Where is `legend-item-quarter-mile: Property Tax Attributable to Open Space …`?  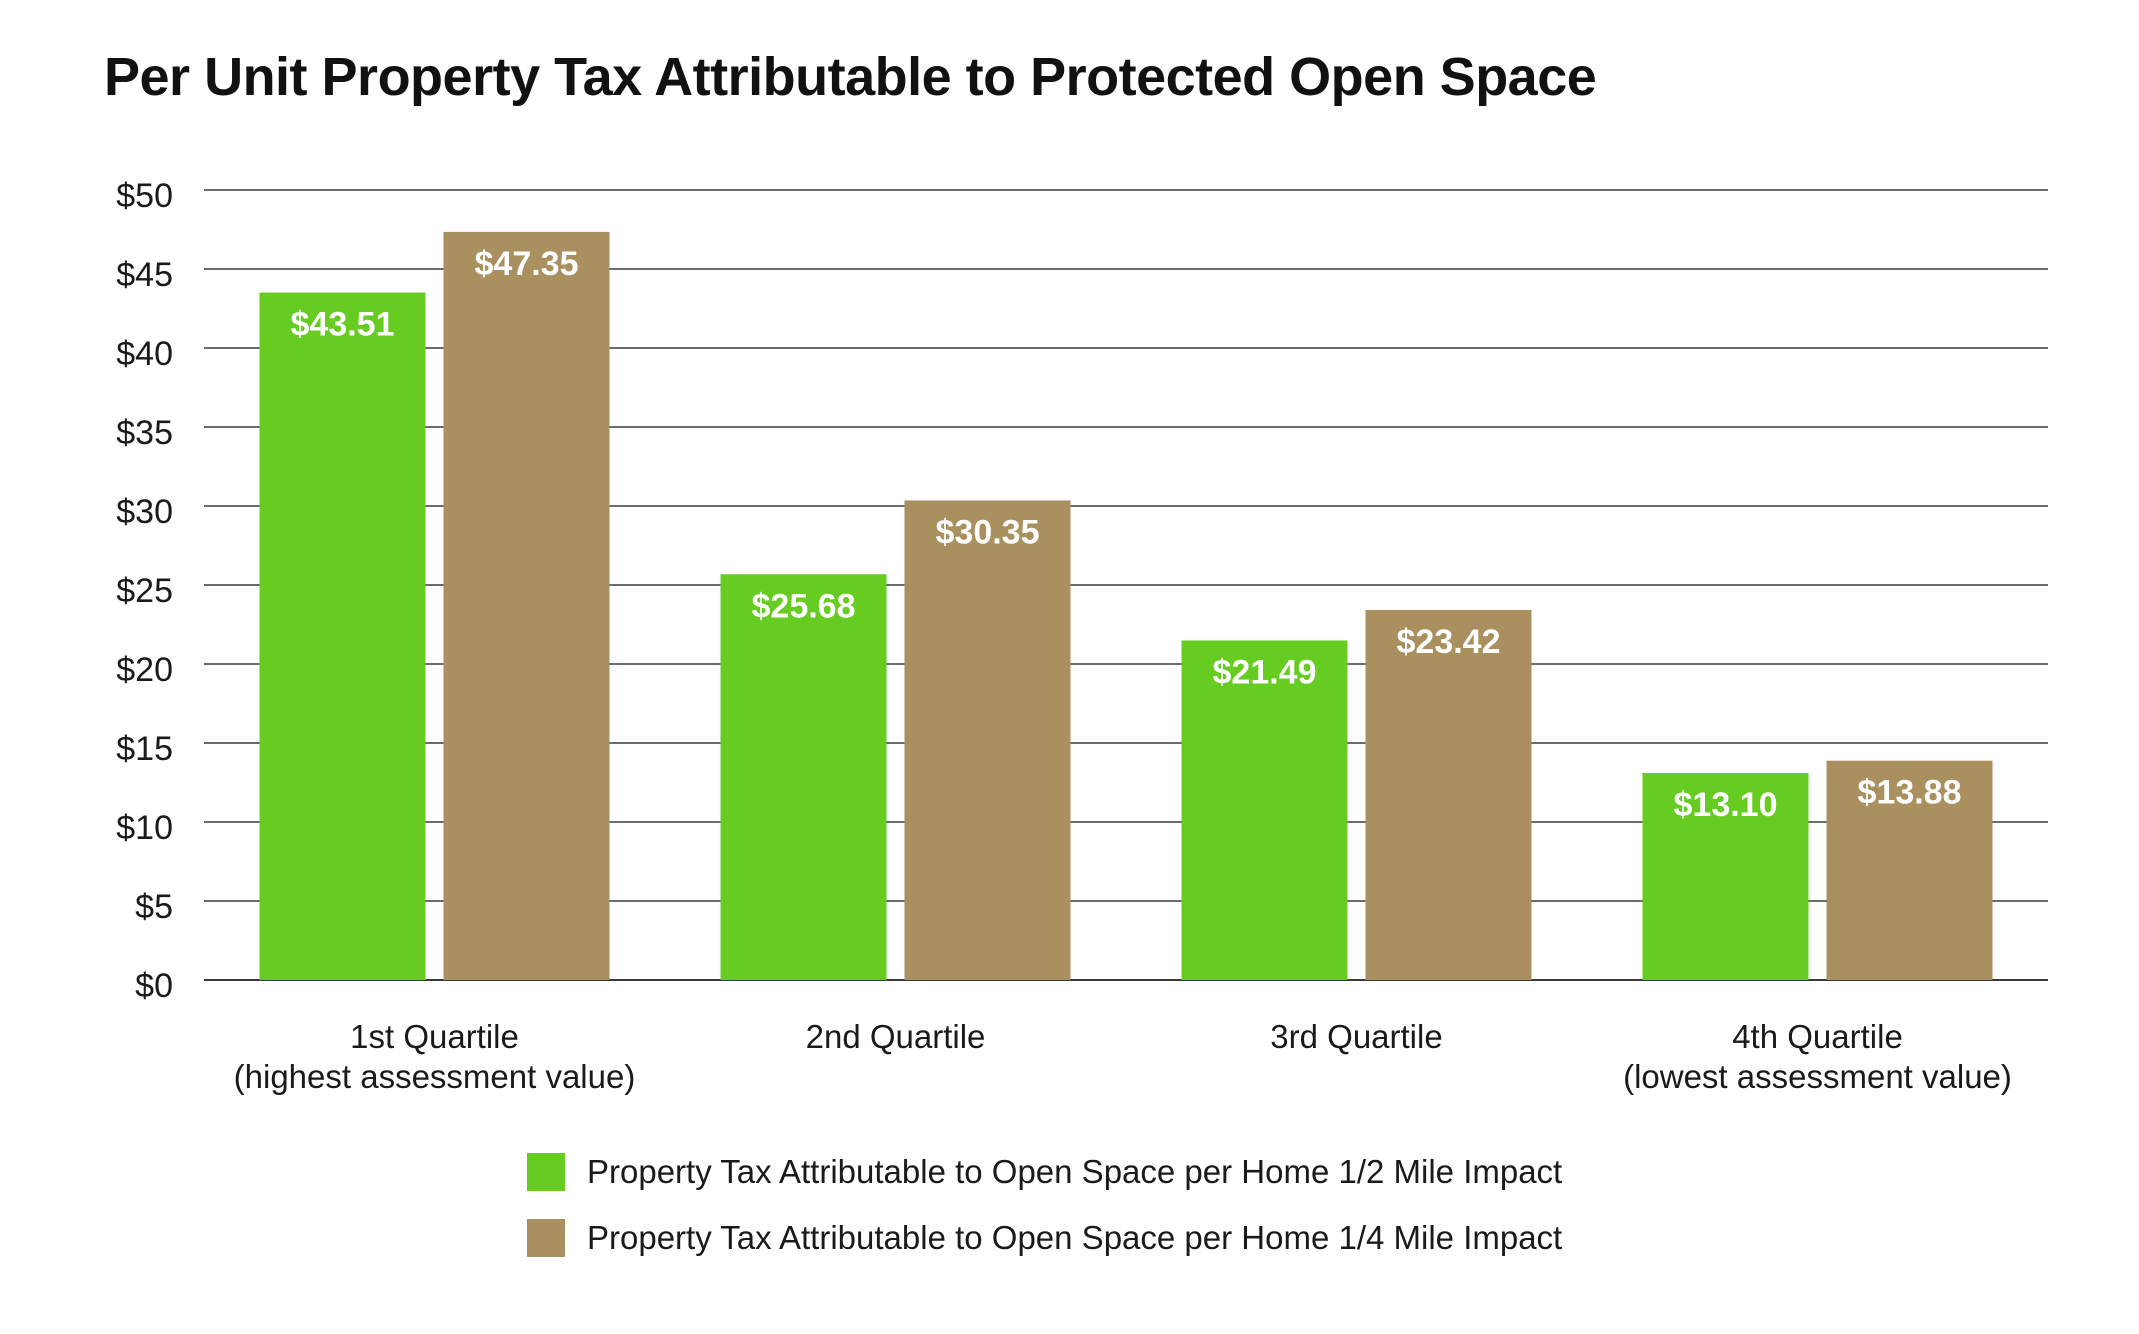
legend-item-quarter-mile: Property Tax Attributable to Open Space … is located at coordinates (1044, 1238).